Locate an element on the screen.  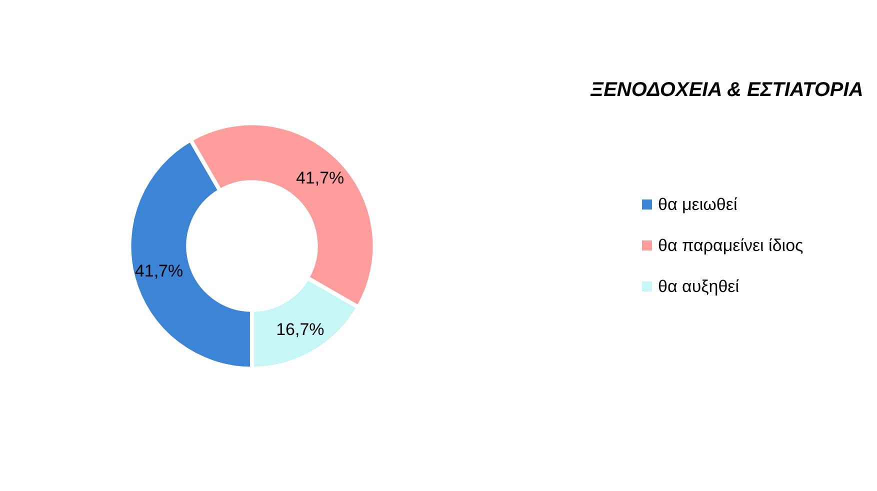
data-label: 16,7% is located at coordinates (300, 329).